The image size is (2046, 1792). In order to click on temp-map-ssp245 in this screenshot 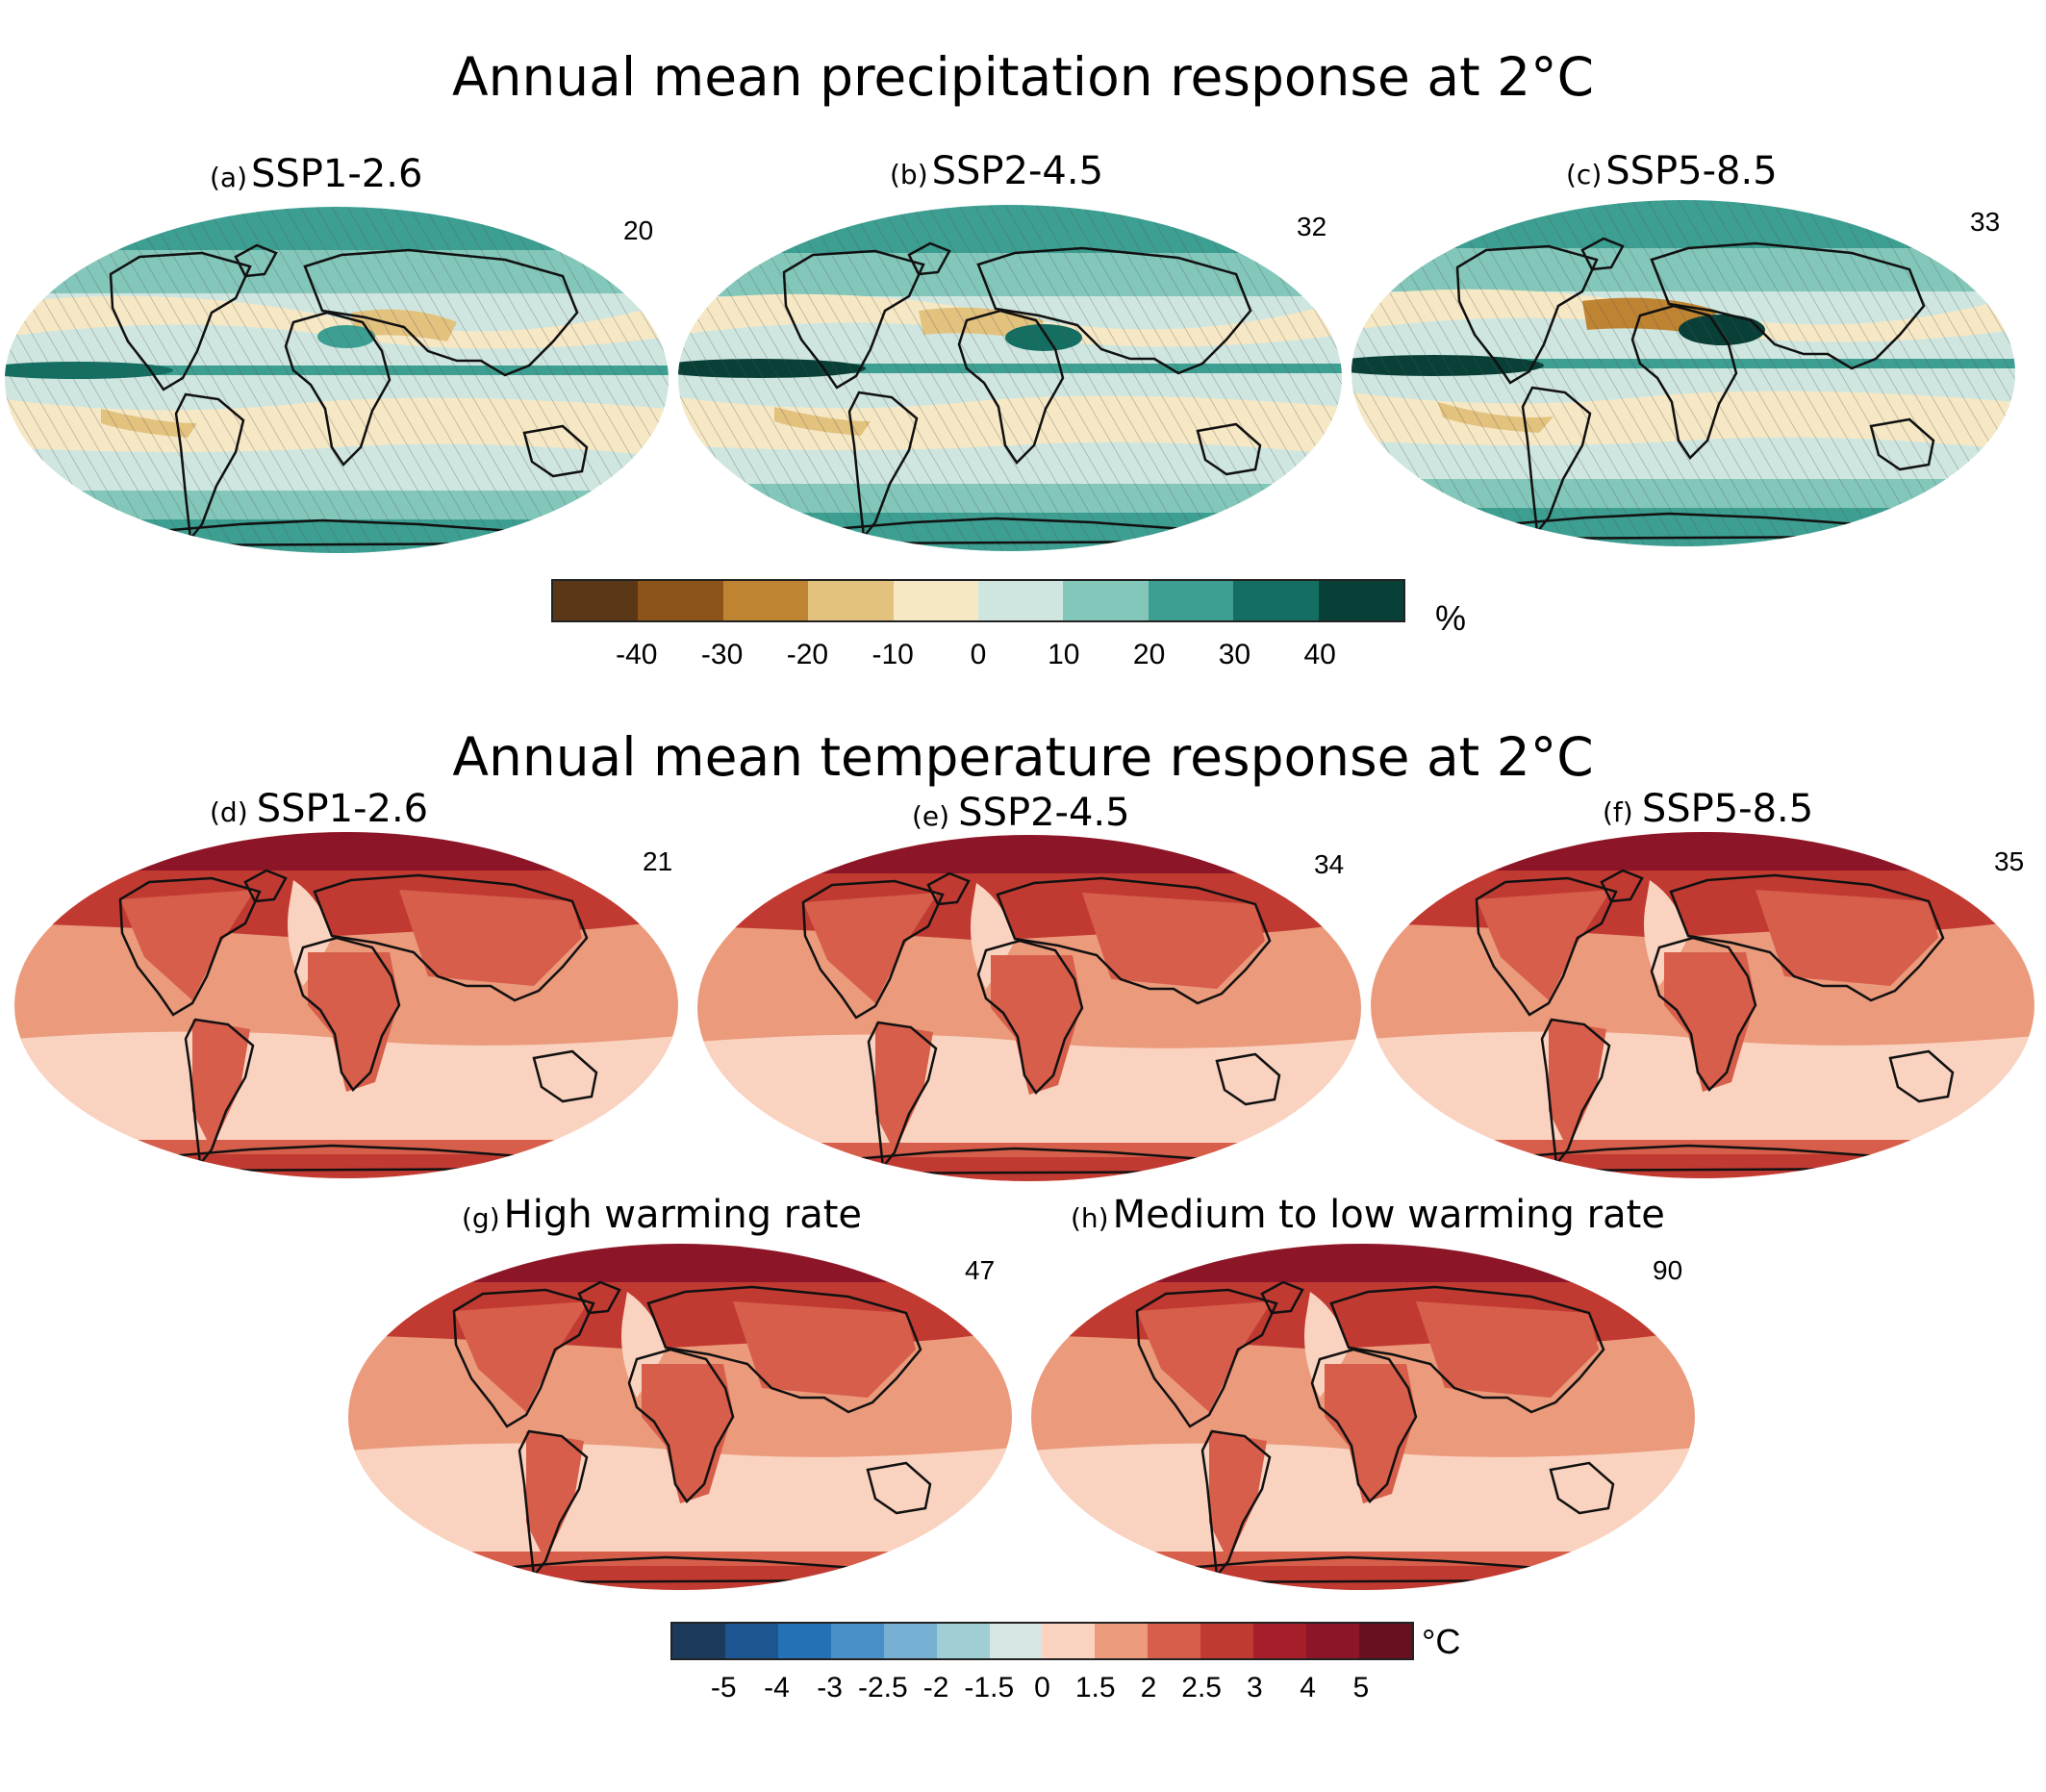, I will do `click(1029, 1008)`.